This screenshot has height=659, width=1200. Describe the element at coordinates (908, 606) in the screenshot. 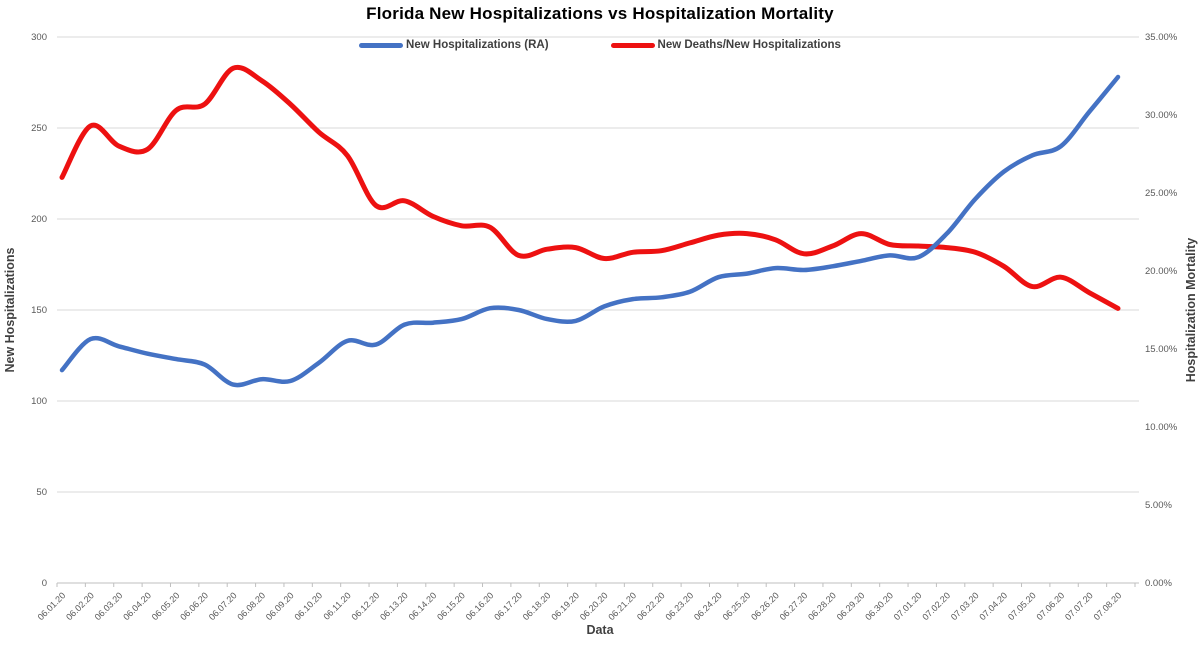

I see `x-axis-tick-label: 07.01.20` at that location.